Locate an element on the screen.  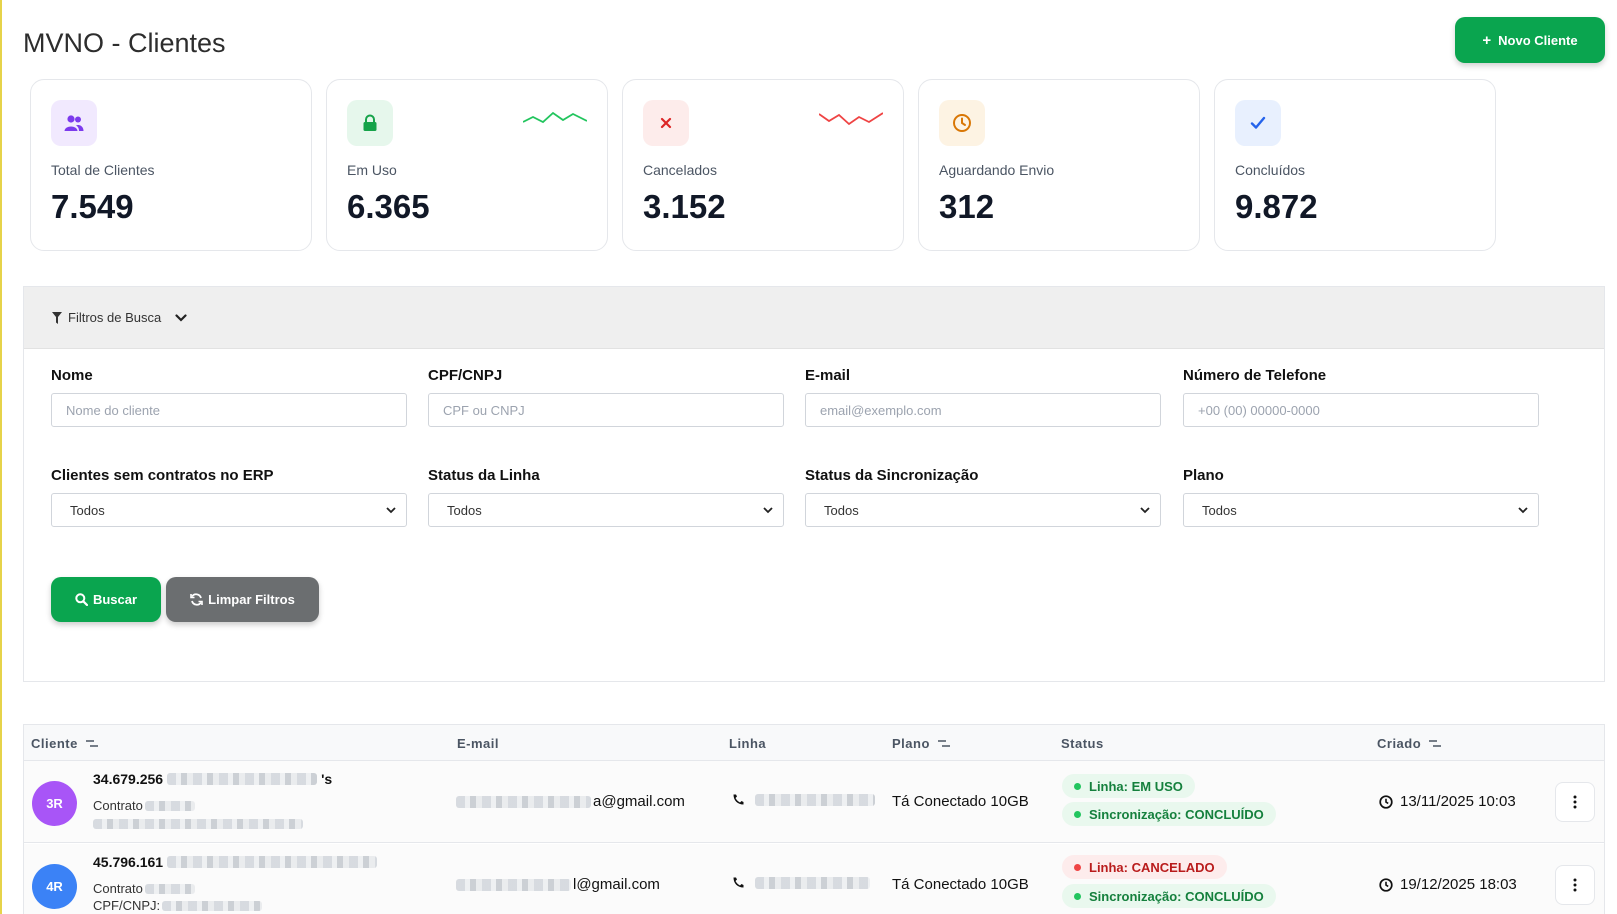
clear-filters-button: Limpar Filtros is located at coordinates (242, 599).